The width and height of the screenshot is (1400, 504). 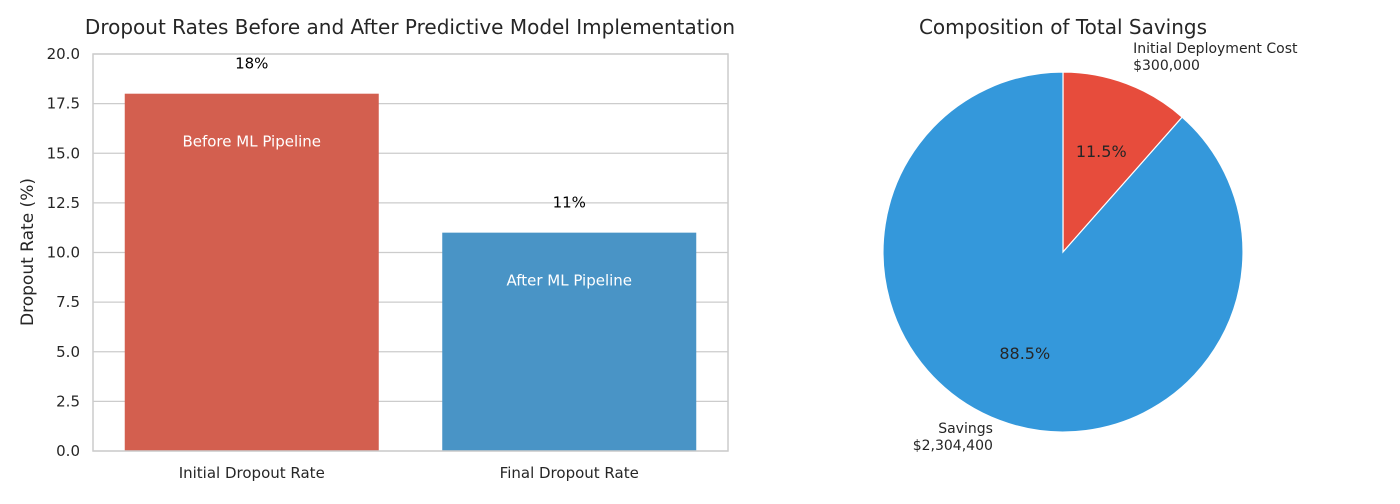 What do you see at coordinates (409, 473) in the screenshot?
I see `x-tick-labels: Initial Dropout Rate Final Dropout Rate` at bounding box center [409, 473].